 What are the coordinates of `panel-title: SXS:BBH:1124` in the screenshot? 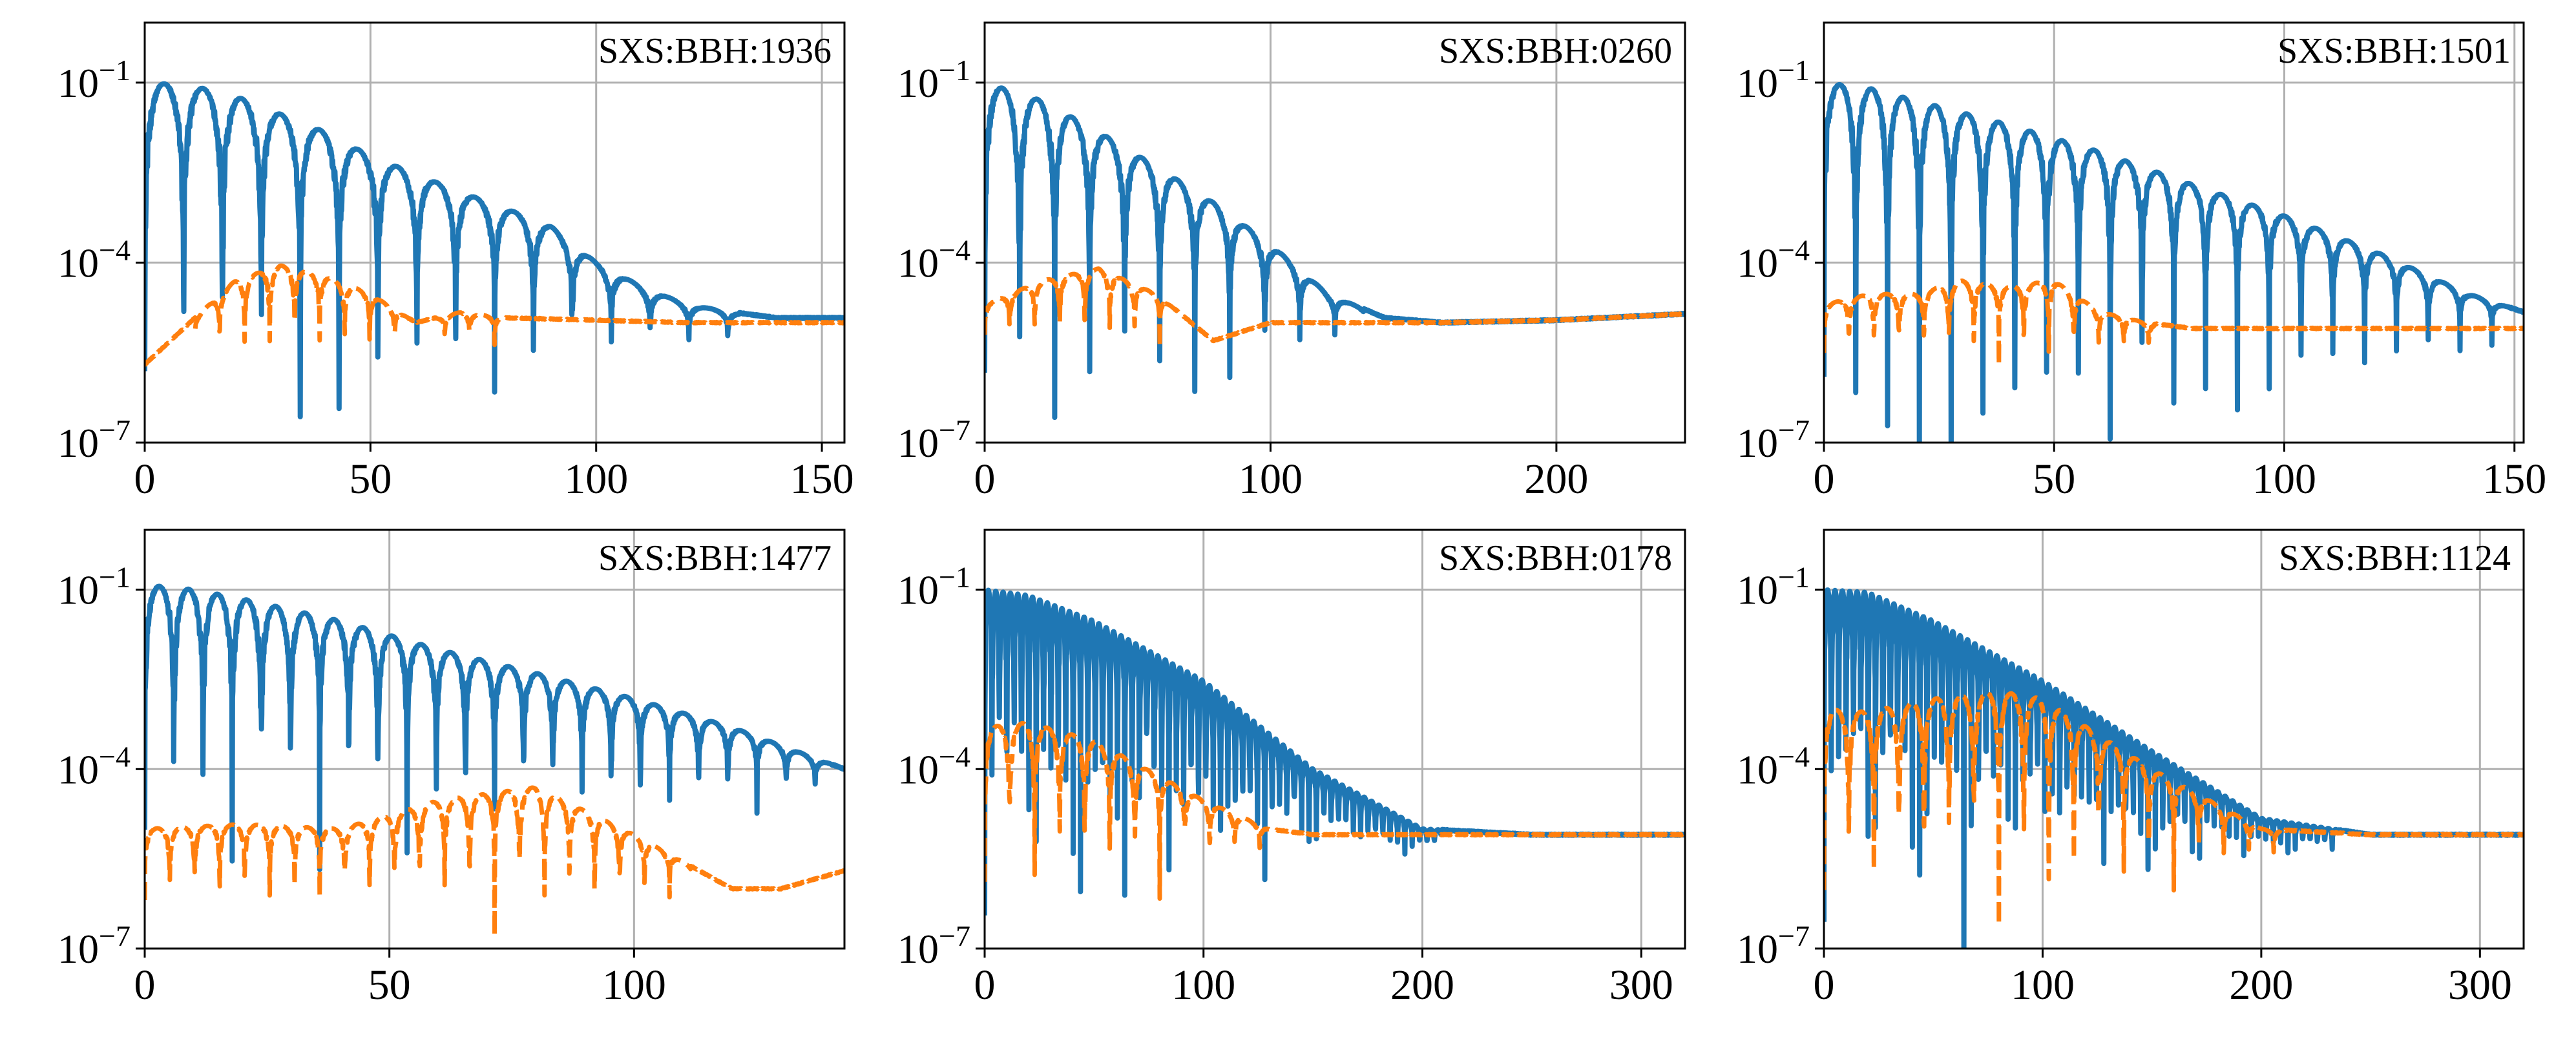 It's located at (2395, 558).